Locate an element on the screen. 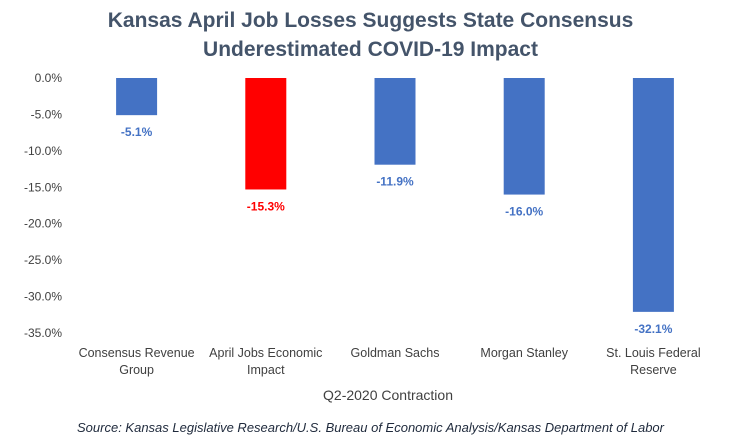  data-label: -15.3% is located at coordinates (266, 206).